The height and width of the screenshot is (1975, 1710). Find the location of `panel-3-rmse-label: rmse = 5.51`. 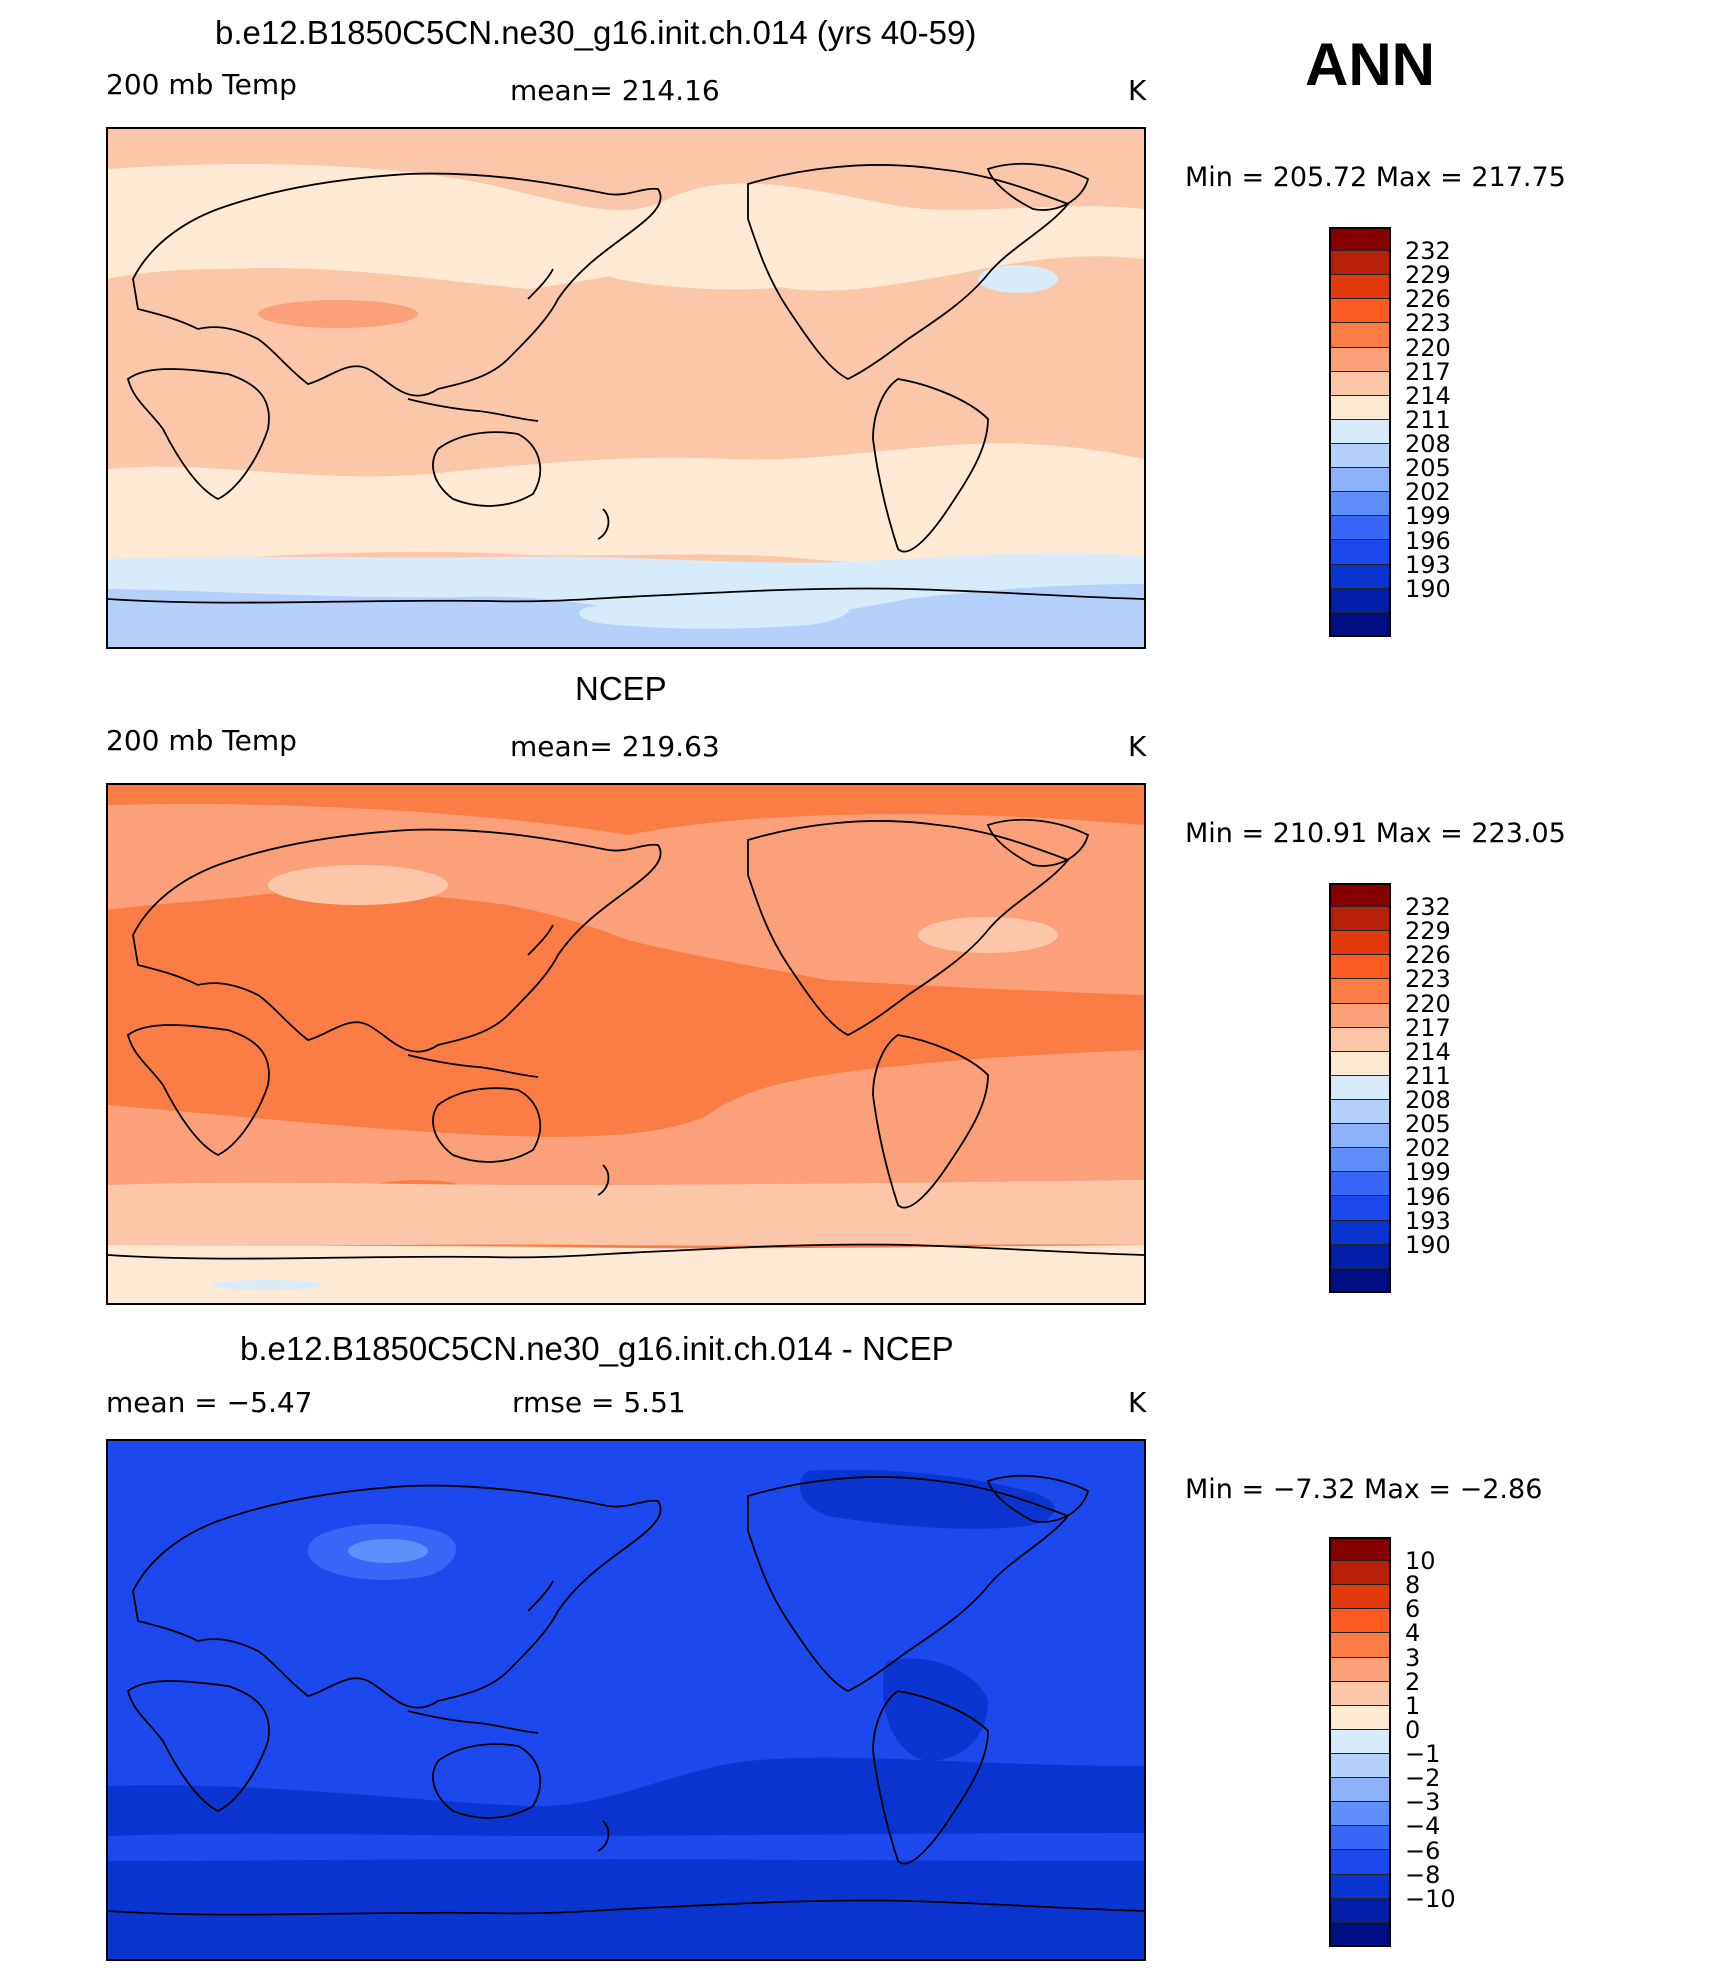

panel-3-rmse-label: rmse = 5.51 is located at coordinates (599, 1402).